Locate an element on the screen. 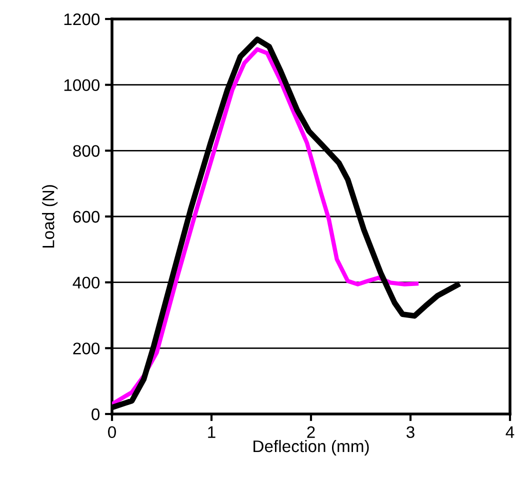 This screenshot has width=517, height=482. x-tick-label: 2 is located at coordinates (311, 432).